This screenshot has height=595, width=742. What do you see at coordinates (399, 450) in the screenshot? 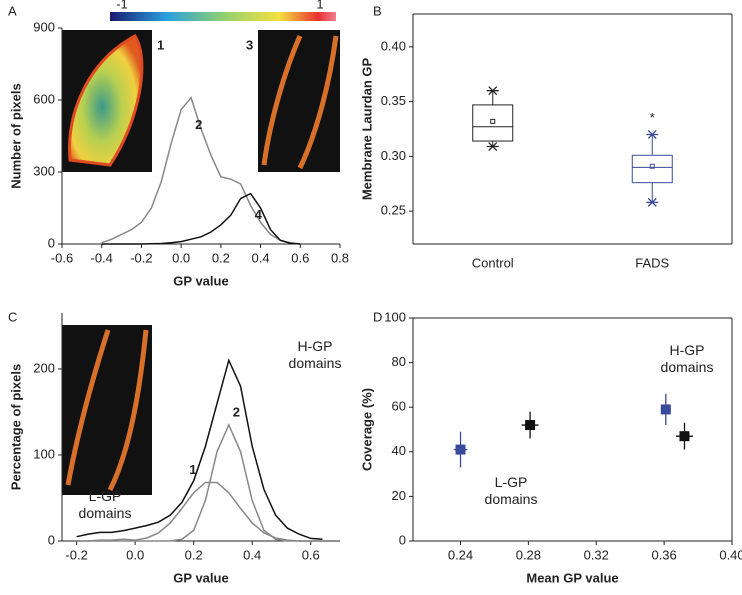
I see `y-tick-label: 40` at bounding box center [399, 450].